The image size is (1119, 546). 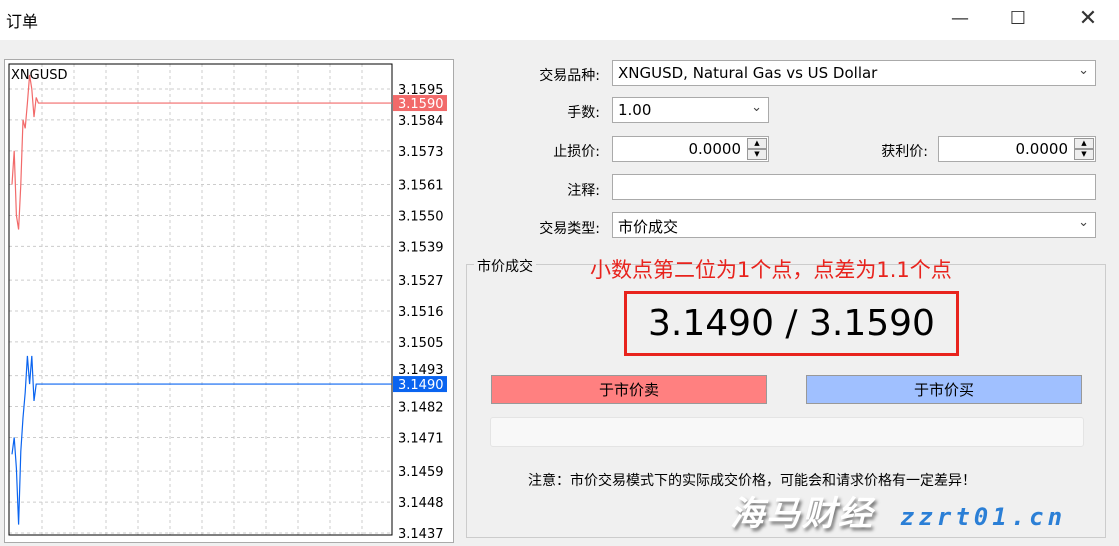 What do you see at coordinates (421, 438) in the screenshot?
I see `price-tick-label: 3.1471` at bounding box center [421, 438].